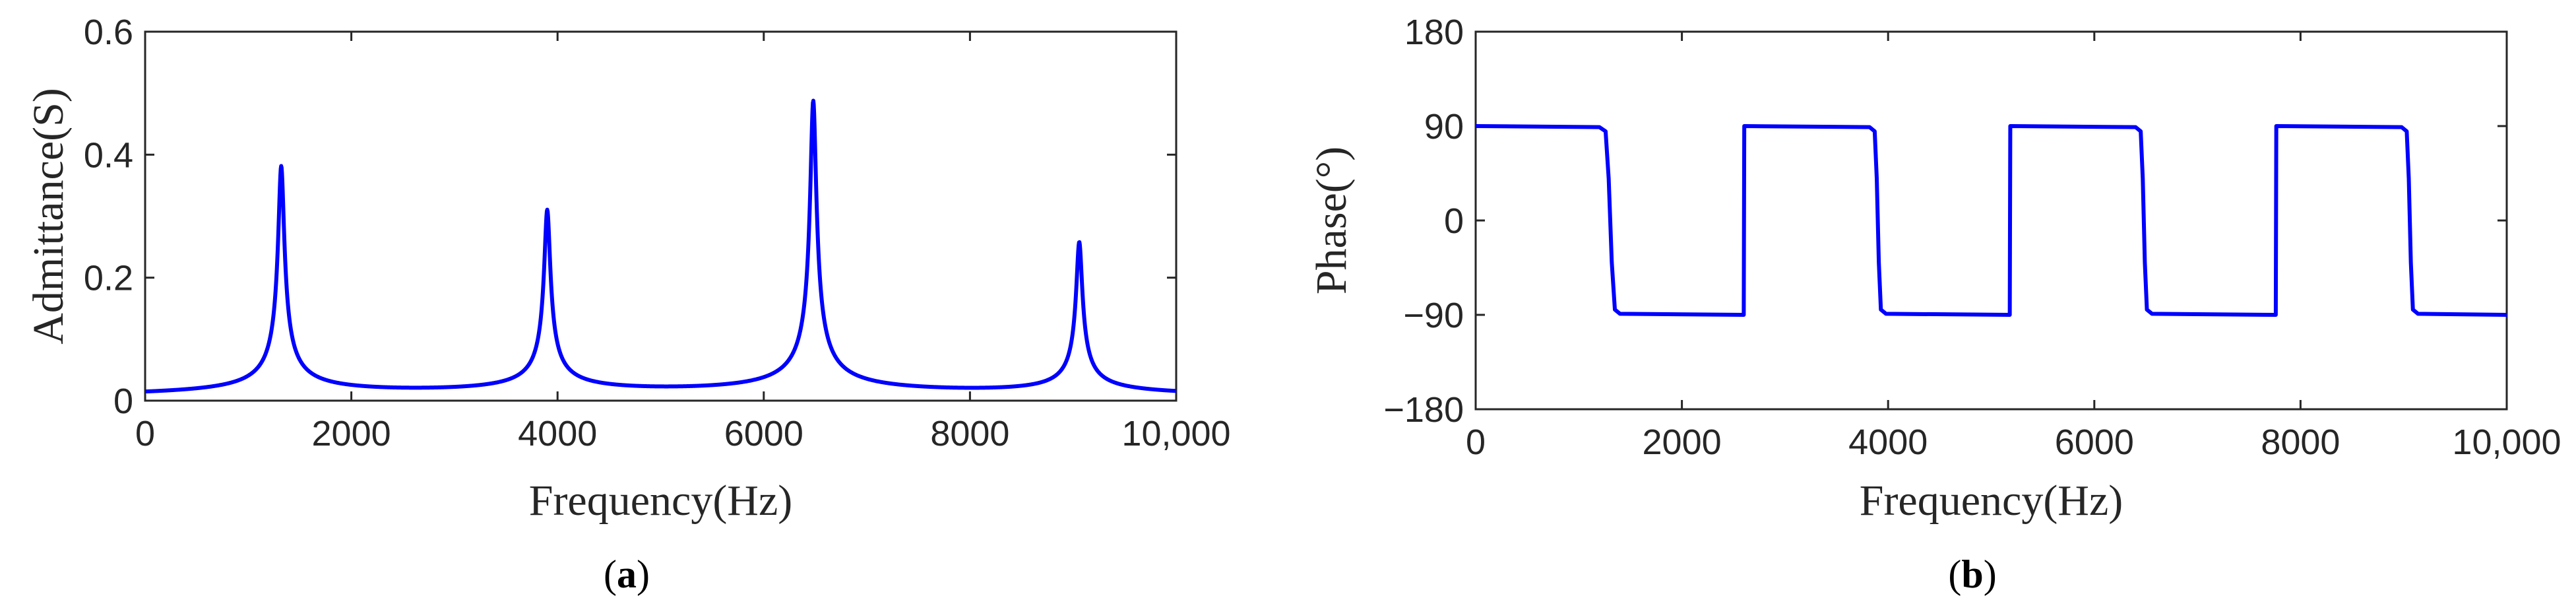 This screenshot has height=600, width=2576. What do you see at coordinates (109, 32) in the screenshot?
I see `y-tick-label: 0.6` at bounding box center [109, 32].